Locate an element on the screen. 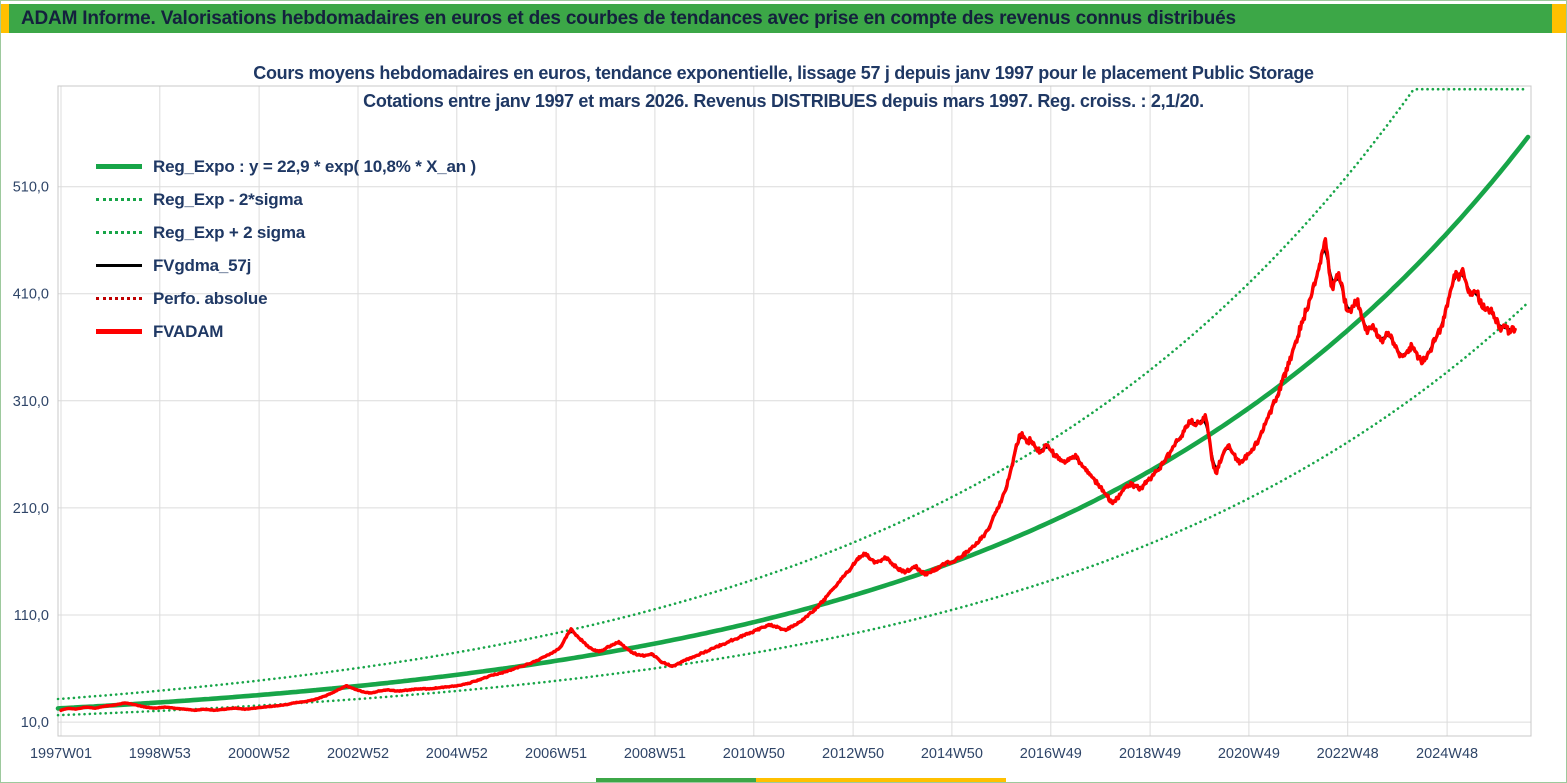 The height and width of the screenshot is (783, 1567). x-axis-label: 2022W48 is located at coordinates (1348, 754).